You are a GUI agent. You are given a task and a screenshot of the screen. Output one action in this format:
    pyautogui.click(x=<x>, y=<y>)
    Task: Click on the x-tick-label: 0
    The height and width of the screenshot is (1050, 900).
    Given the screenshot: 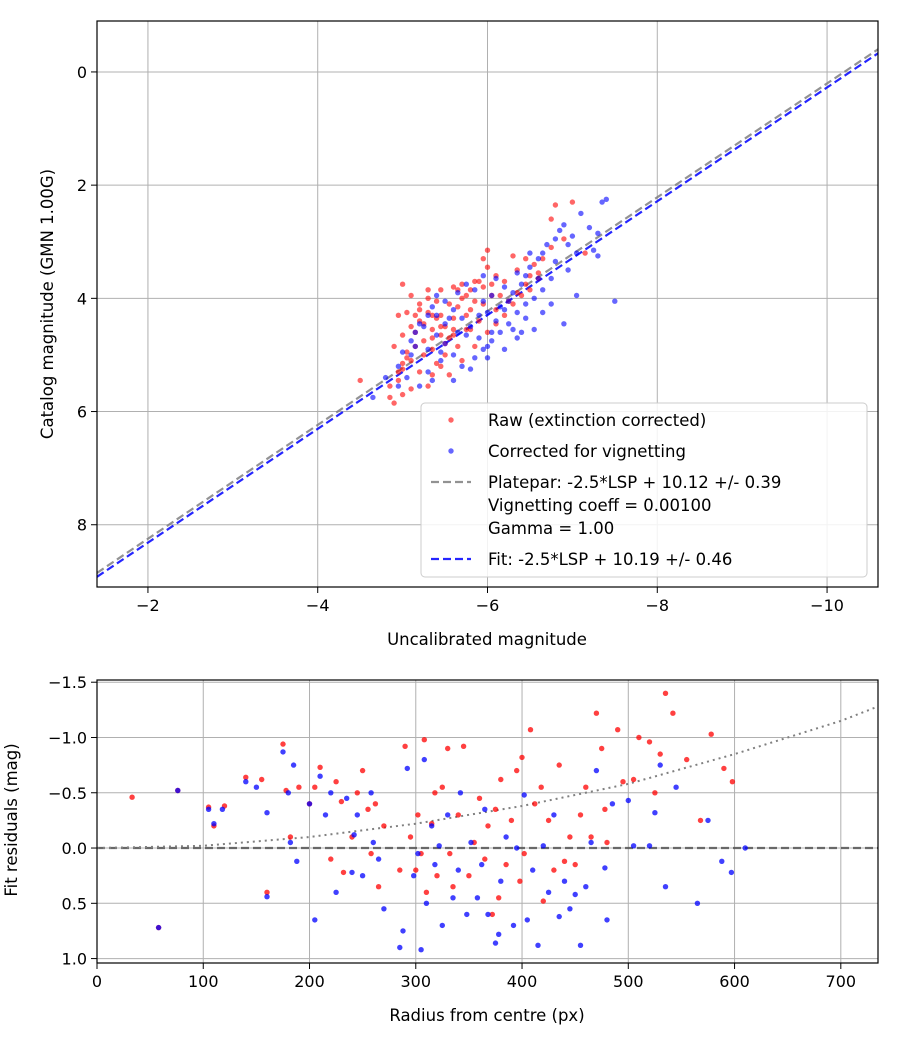 What is the action you would take?
    pyautogui.click(x=97, y=981)
    